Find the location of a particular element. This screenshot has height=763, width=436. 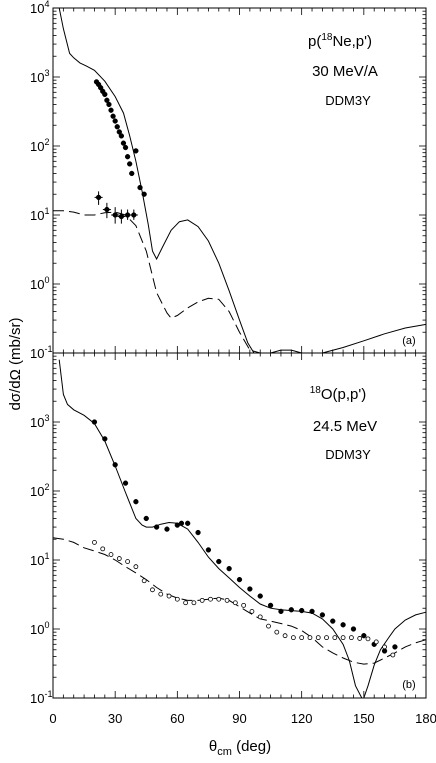

panel-a-dashed-line-series is located at coordinates (157, 282).